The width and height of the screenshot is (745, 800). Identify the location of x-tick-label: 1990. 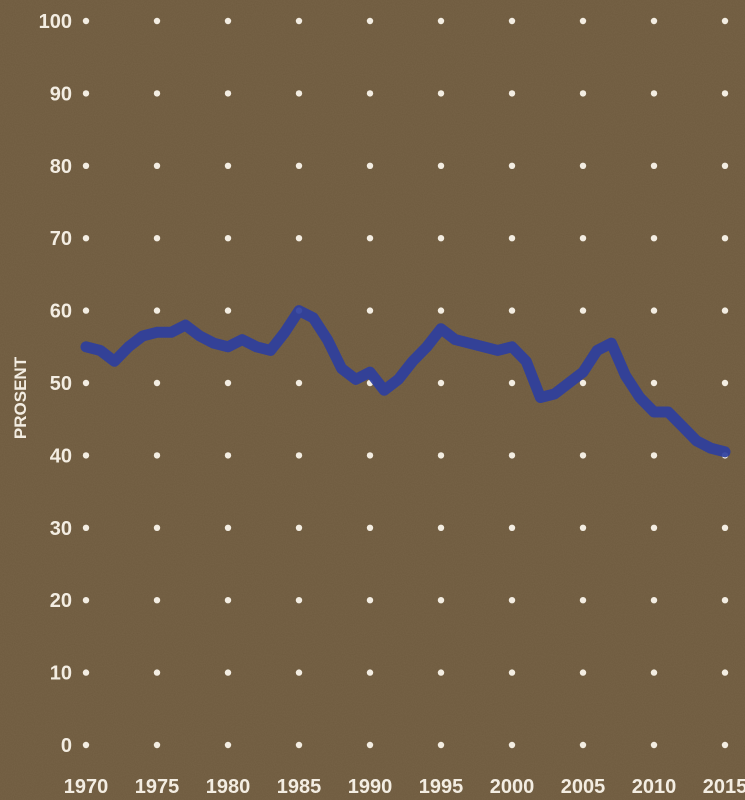
(370, 787).